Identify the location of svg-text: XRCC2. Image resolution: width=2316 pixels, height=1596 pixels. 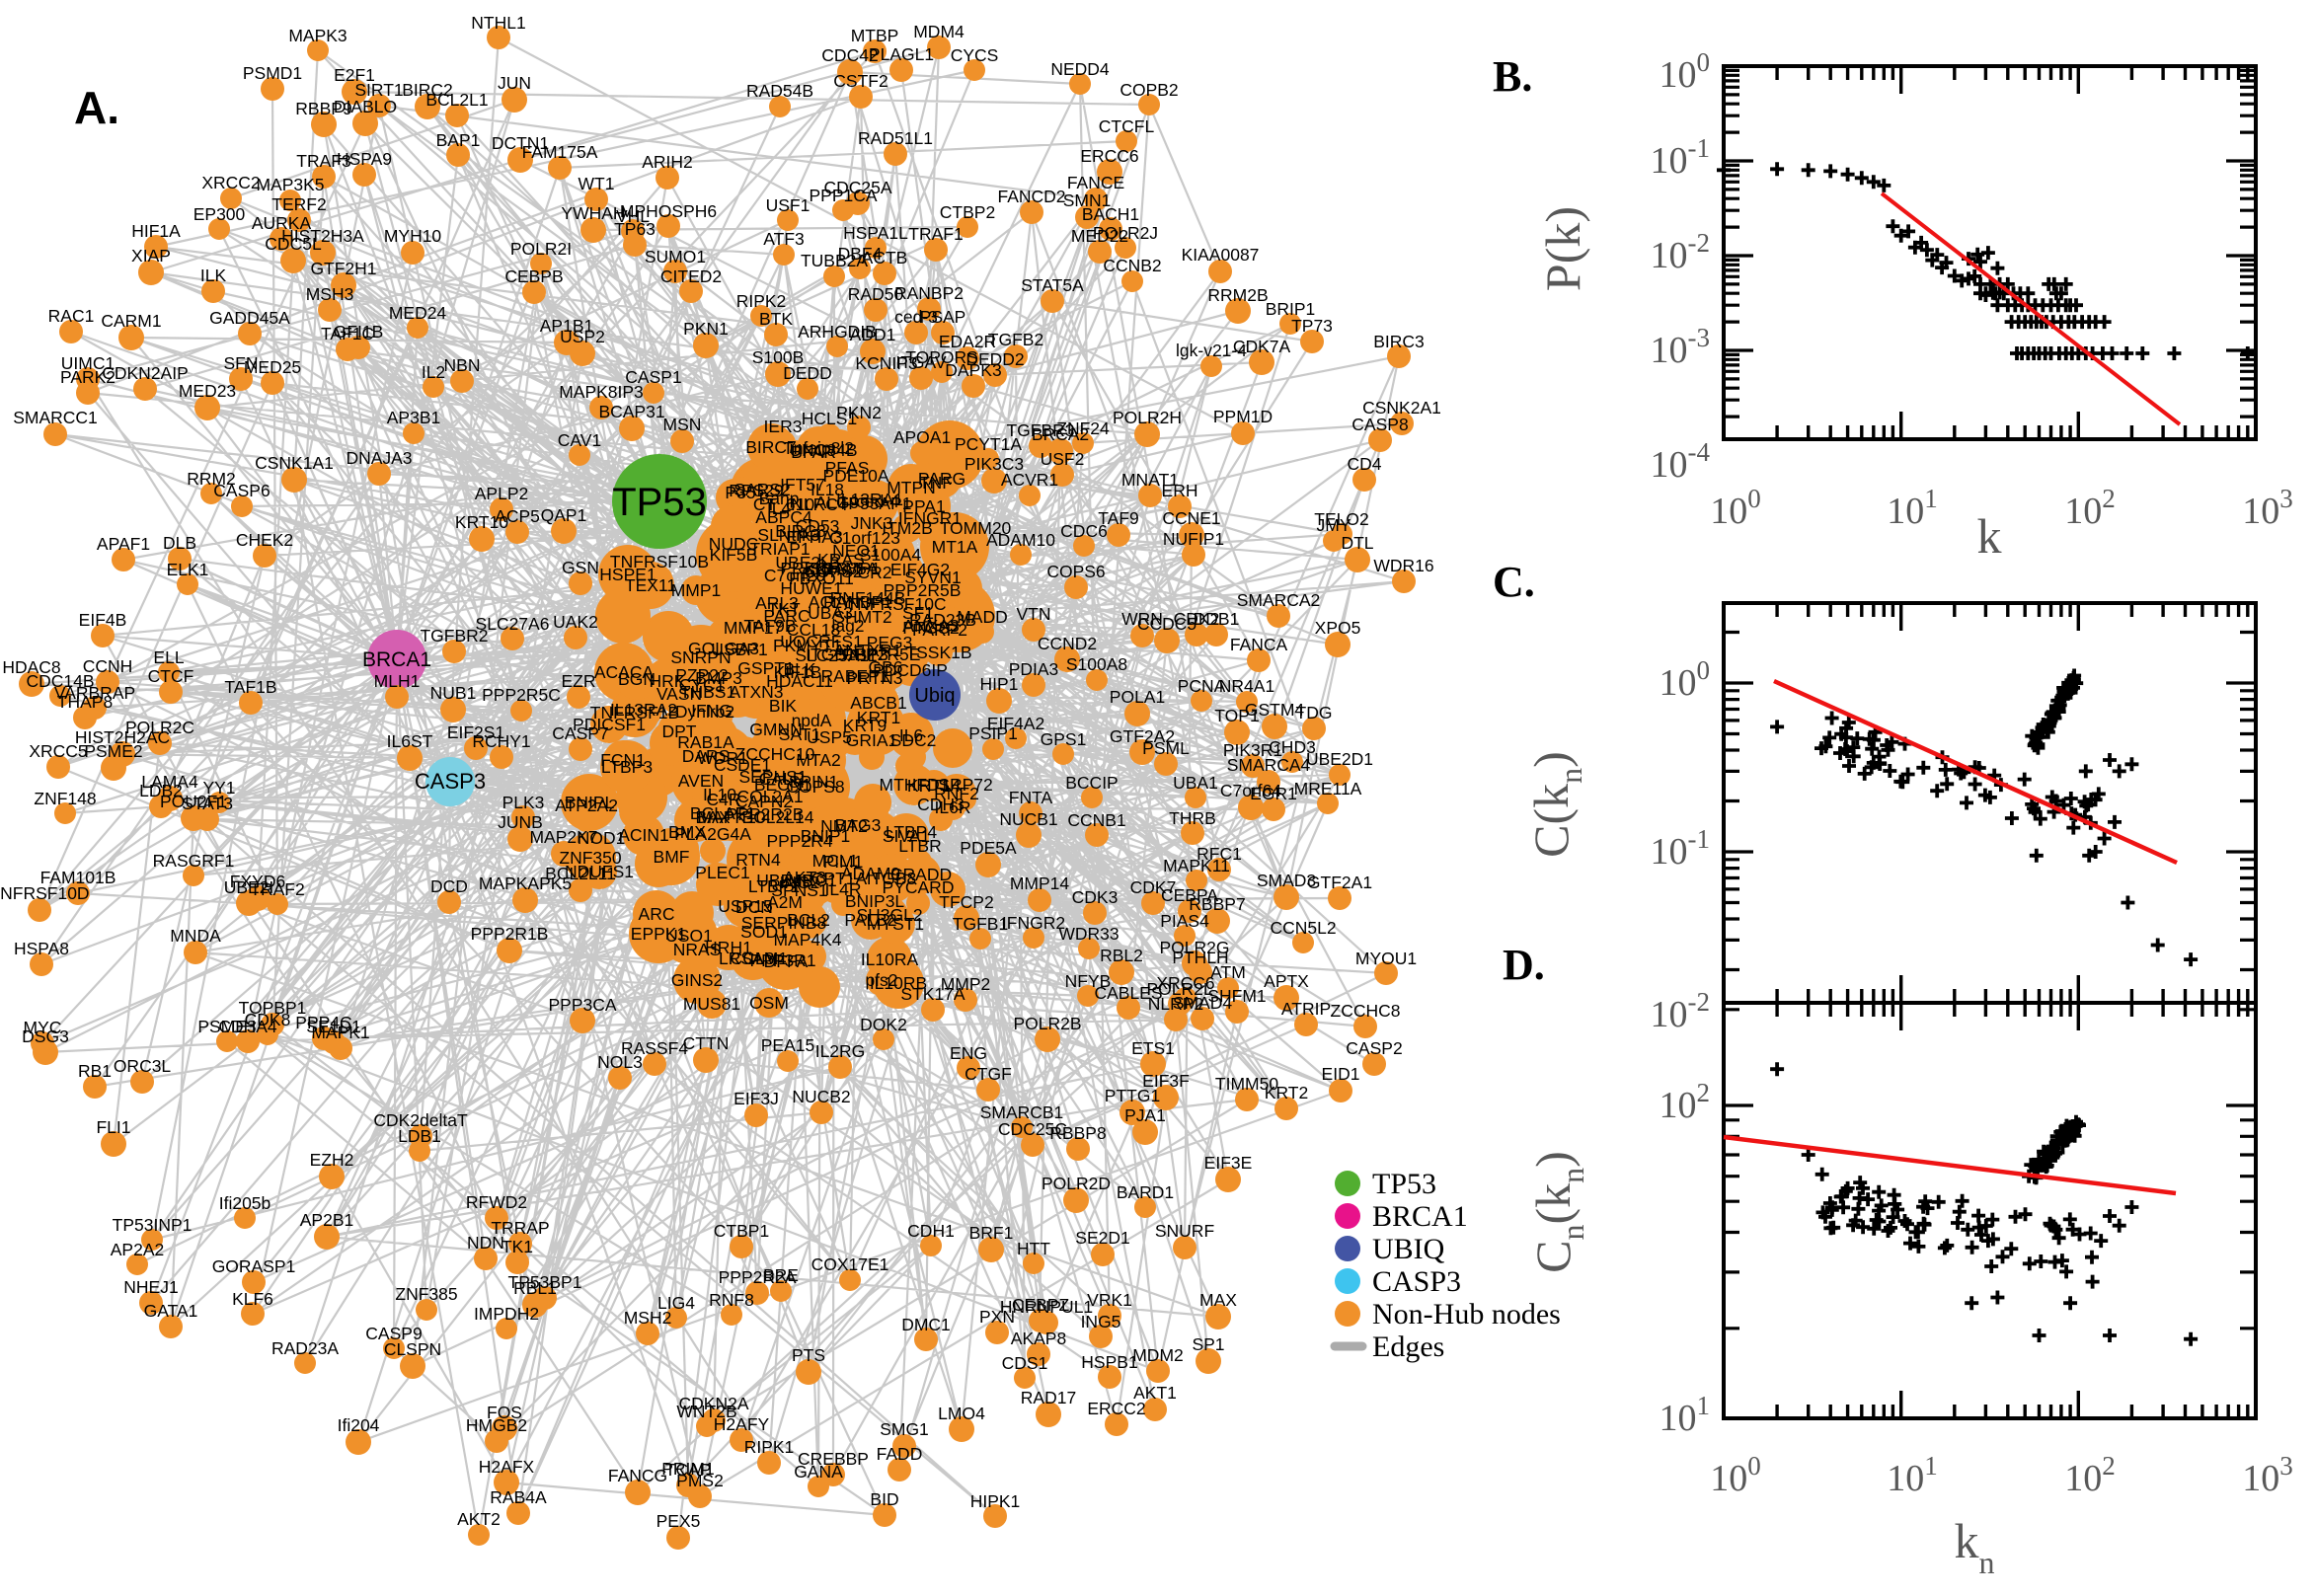
(230, 182).